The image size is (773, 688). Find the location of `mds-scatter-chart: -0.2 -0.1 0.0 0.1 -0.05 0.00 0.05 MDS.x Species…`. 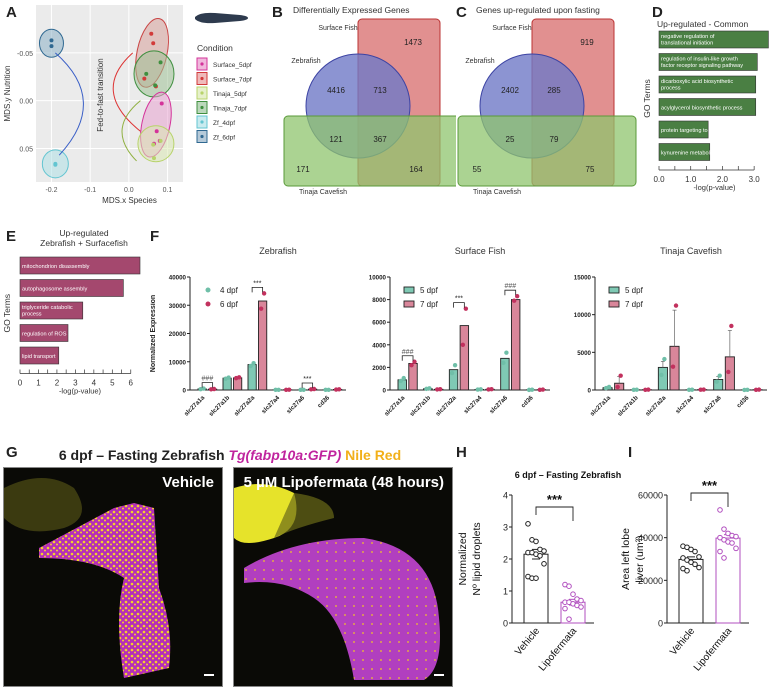

mds-scatter-chart: -0.2 -0.1 0.0 0.1 -0.05 0.00 0.05 MDS.x Species… is located at coordinates (127, 105).